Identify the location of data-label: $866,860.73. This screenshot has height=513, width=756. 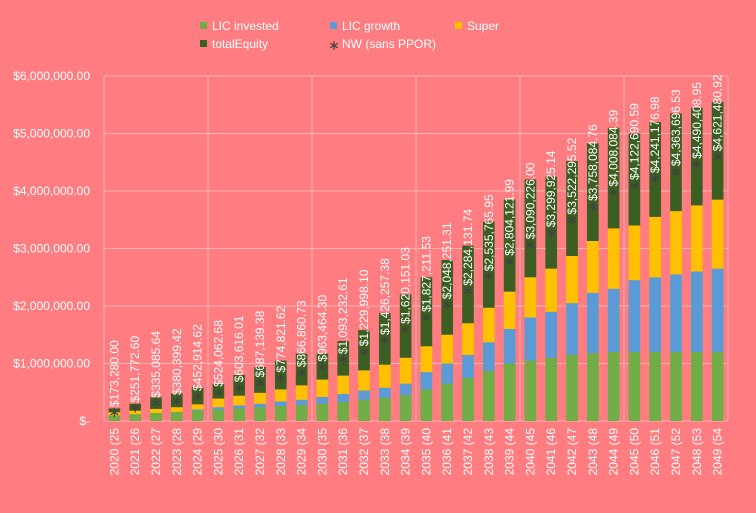
(302, 333).